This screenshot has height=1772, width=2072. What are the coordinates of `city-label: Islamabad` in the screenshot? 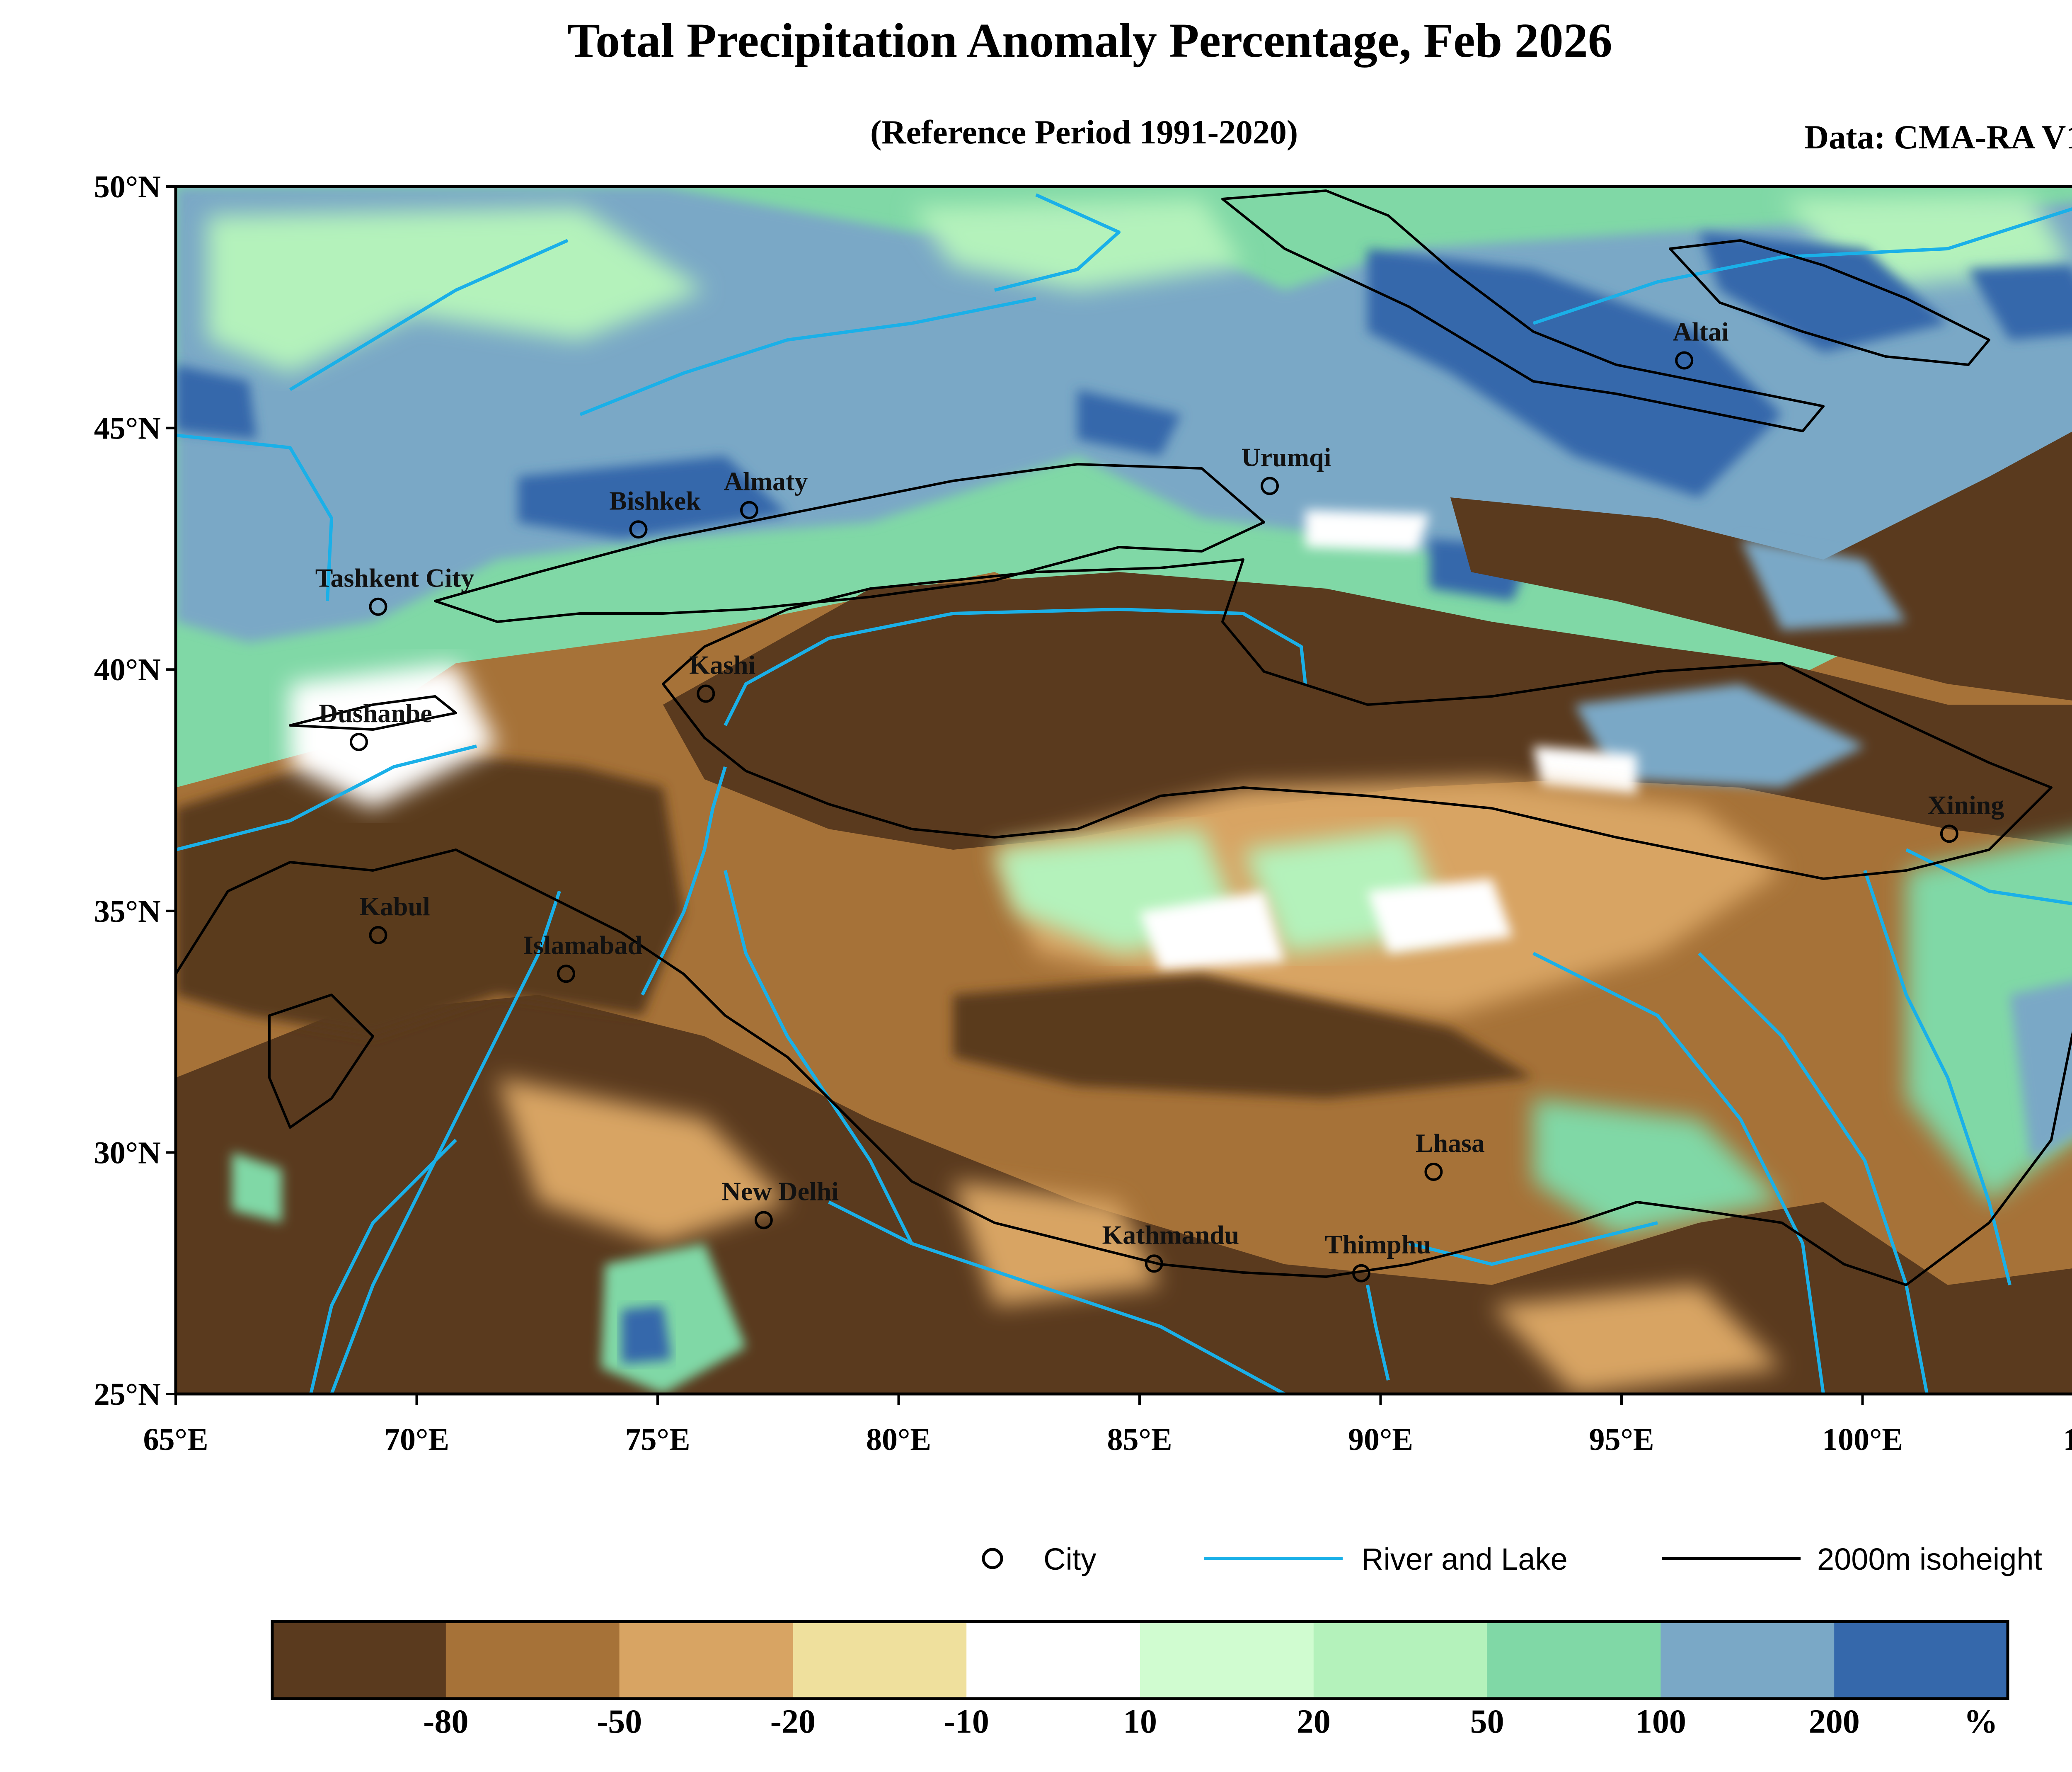 It's located at (582, 945).